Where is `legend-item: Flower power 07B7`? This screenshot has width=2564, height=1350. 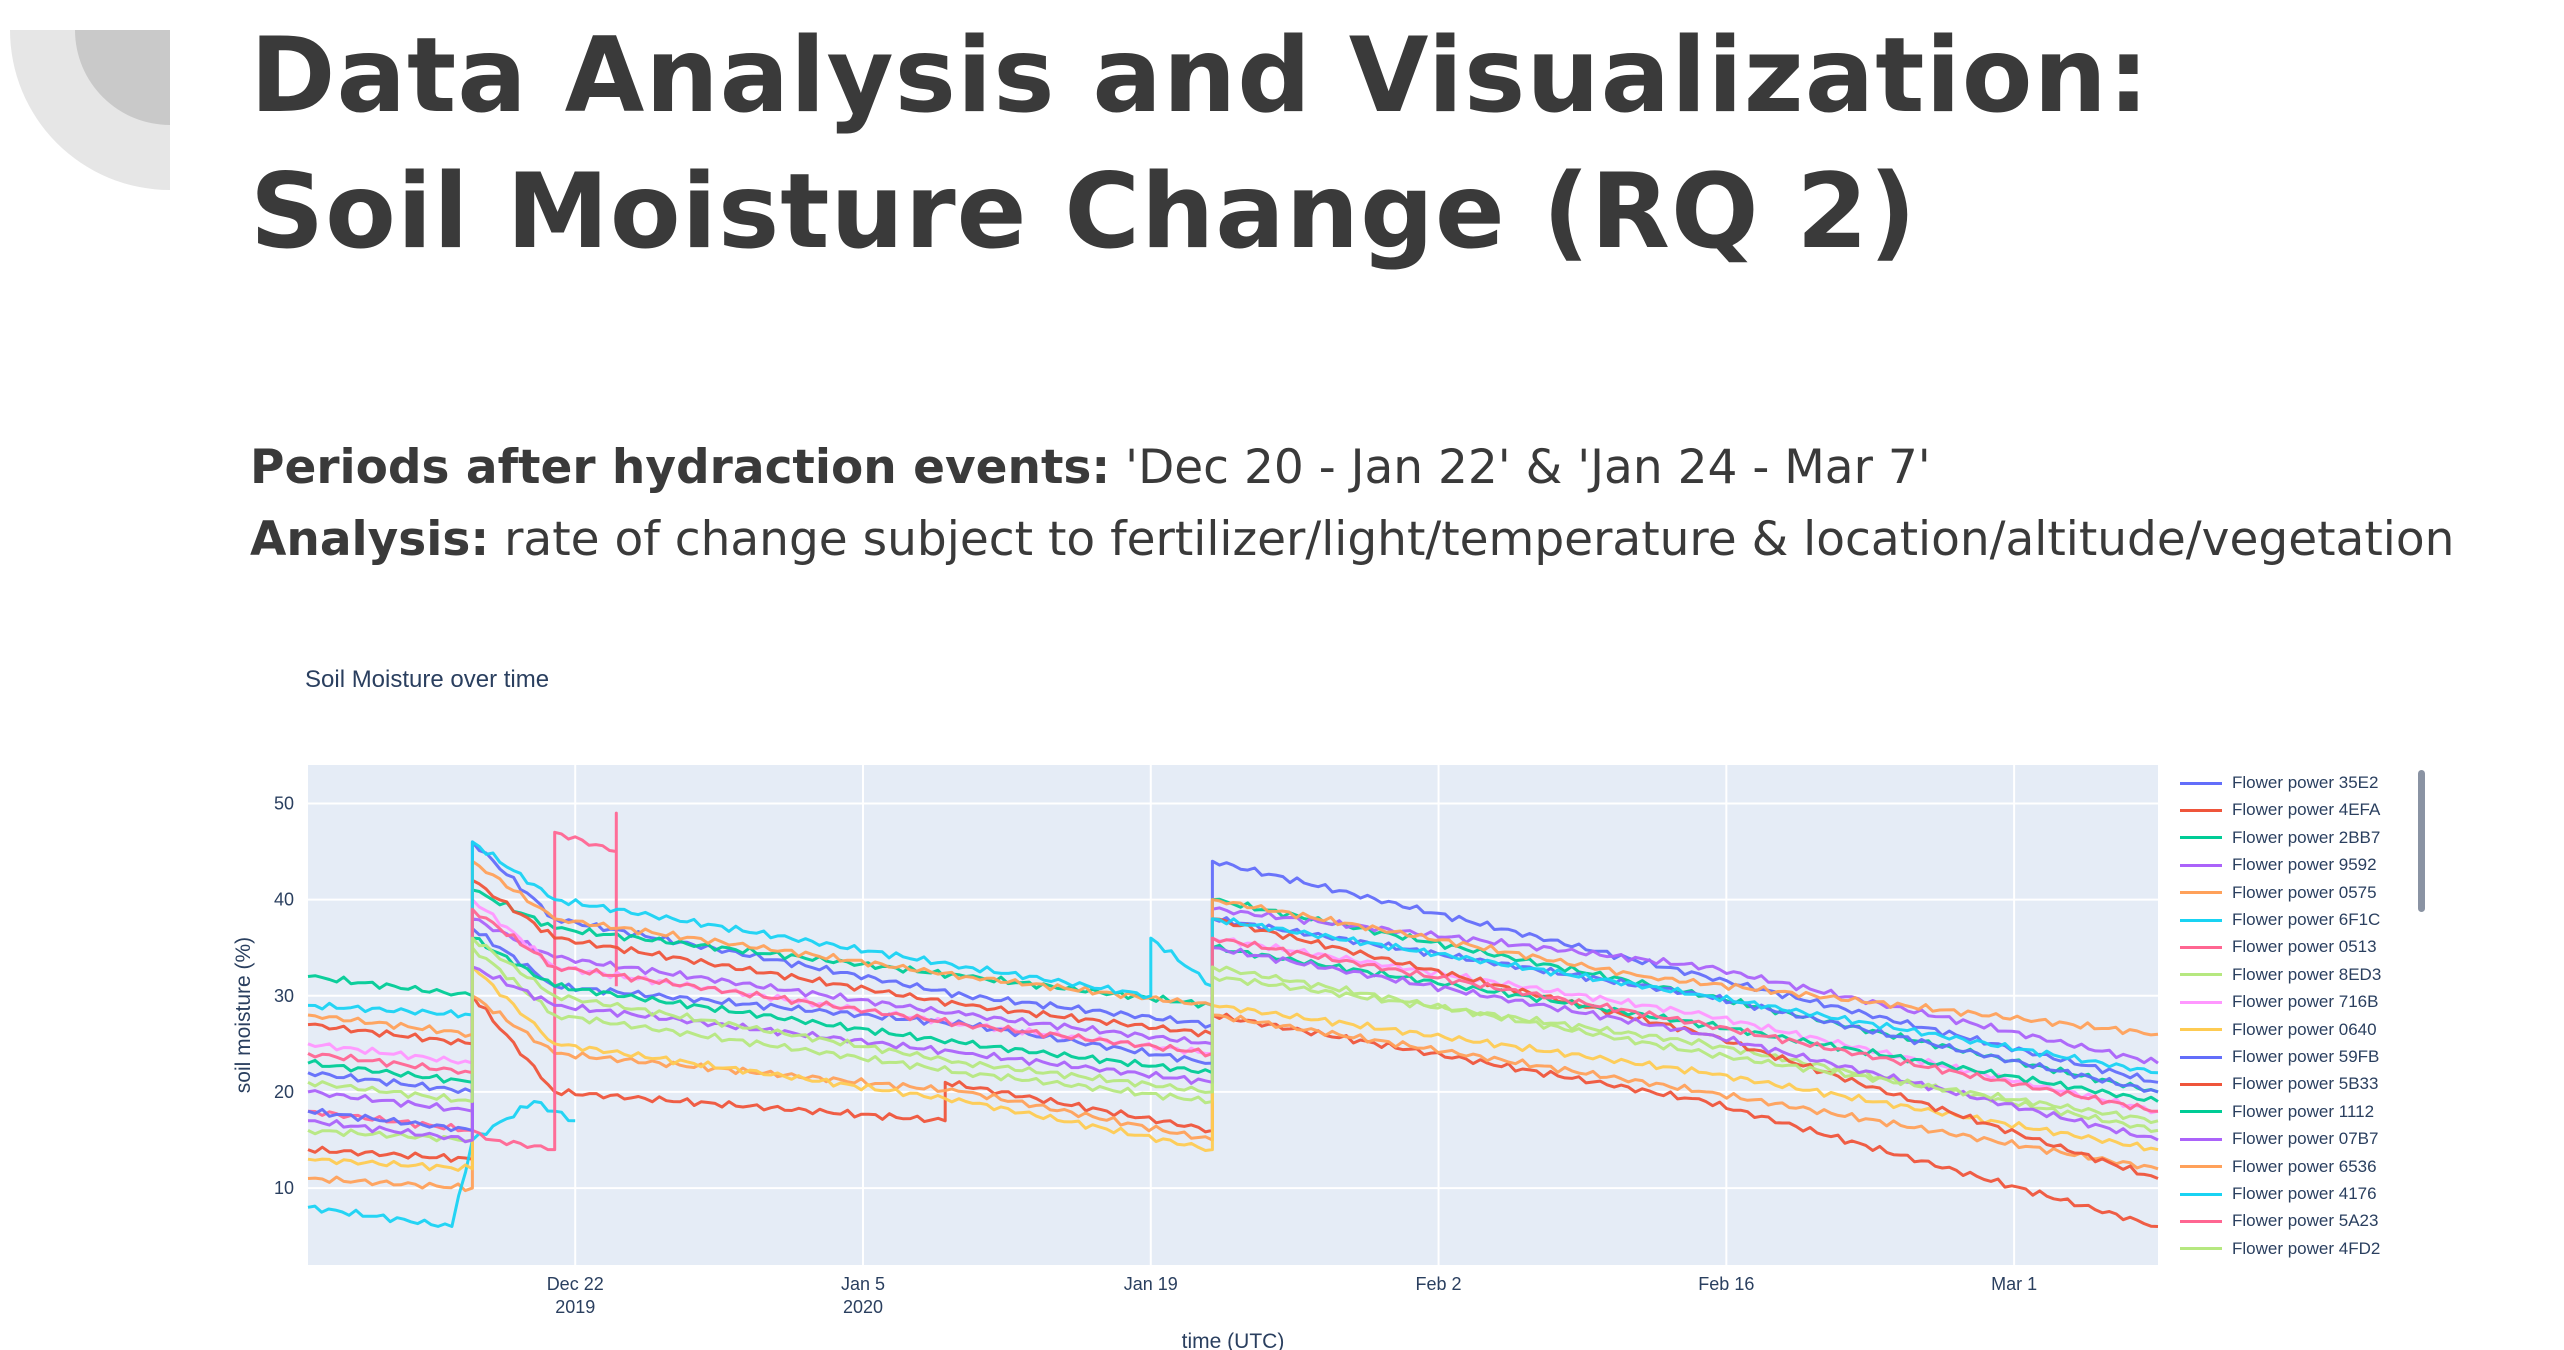
legend-item: Flower power 07B7 is located at coordinates (2279, 1139).